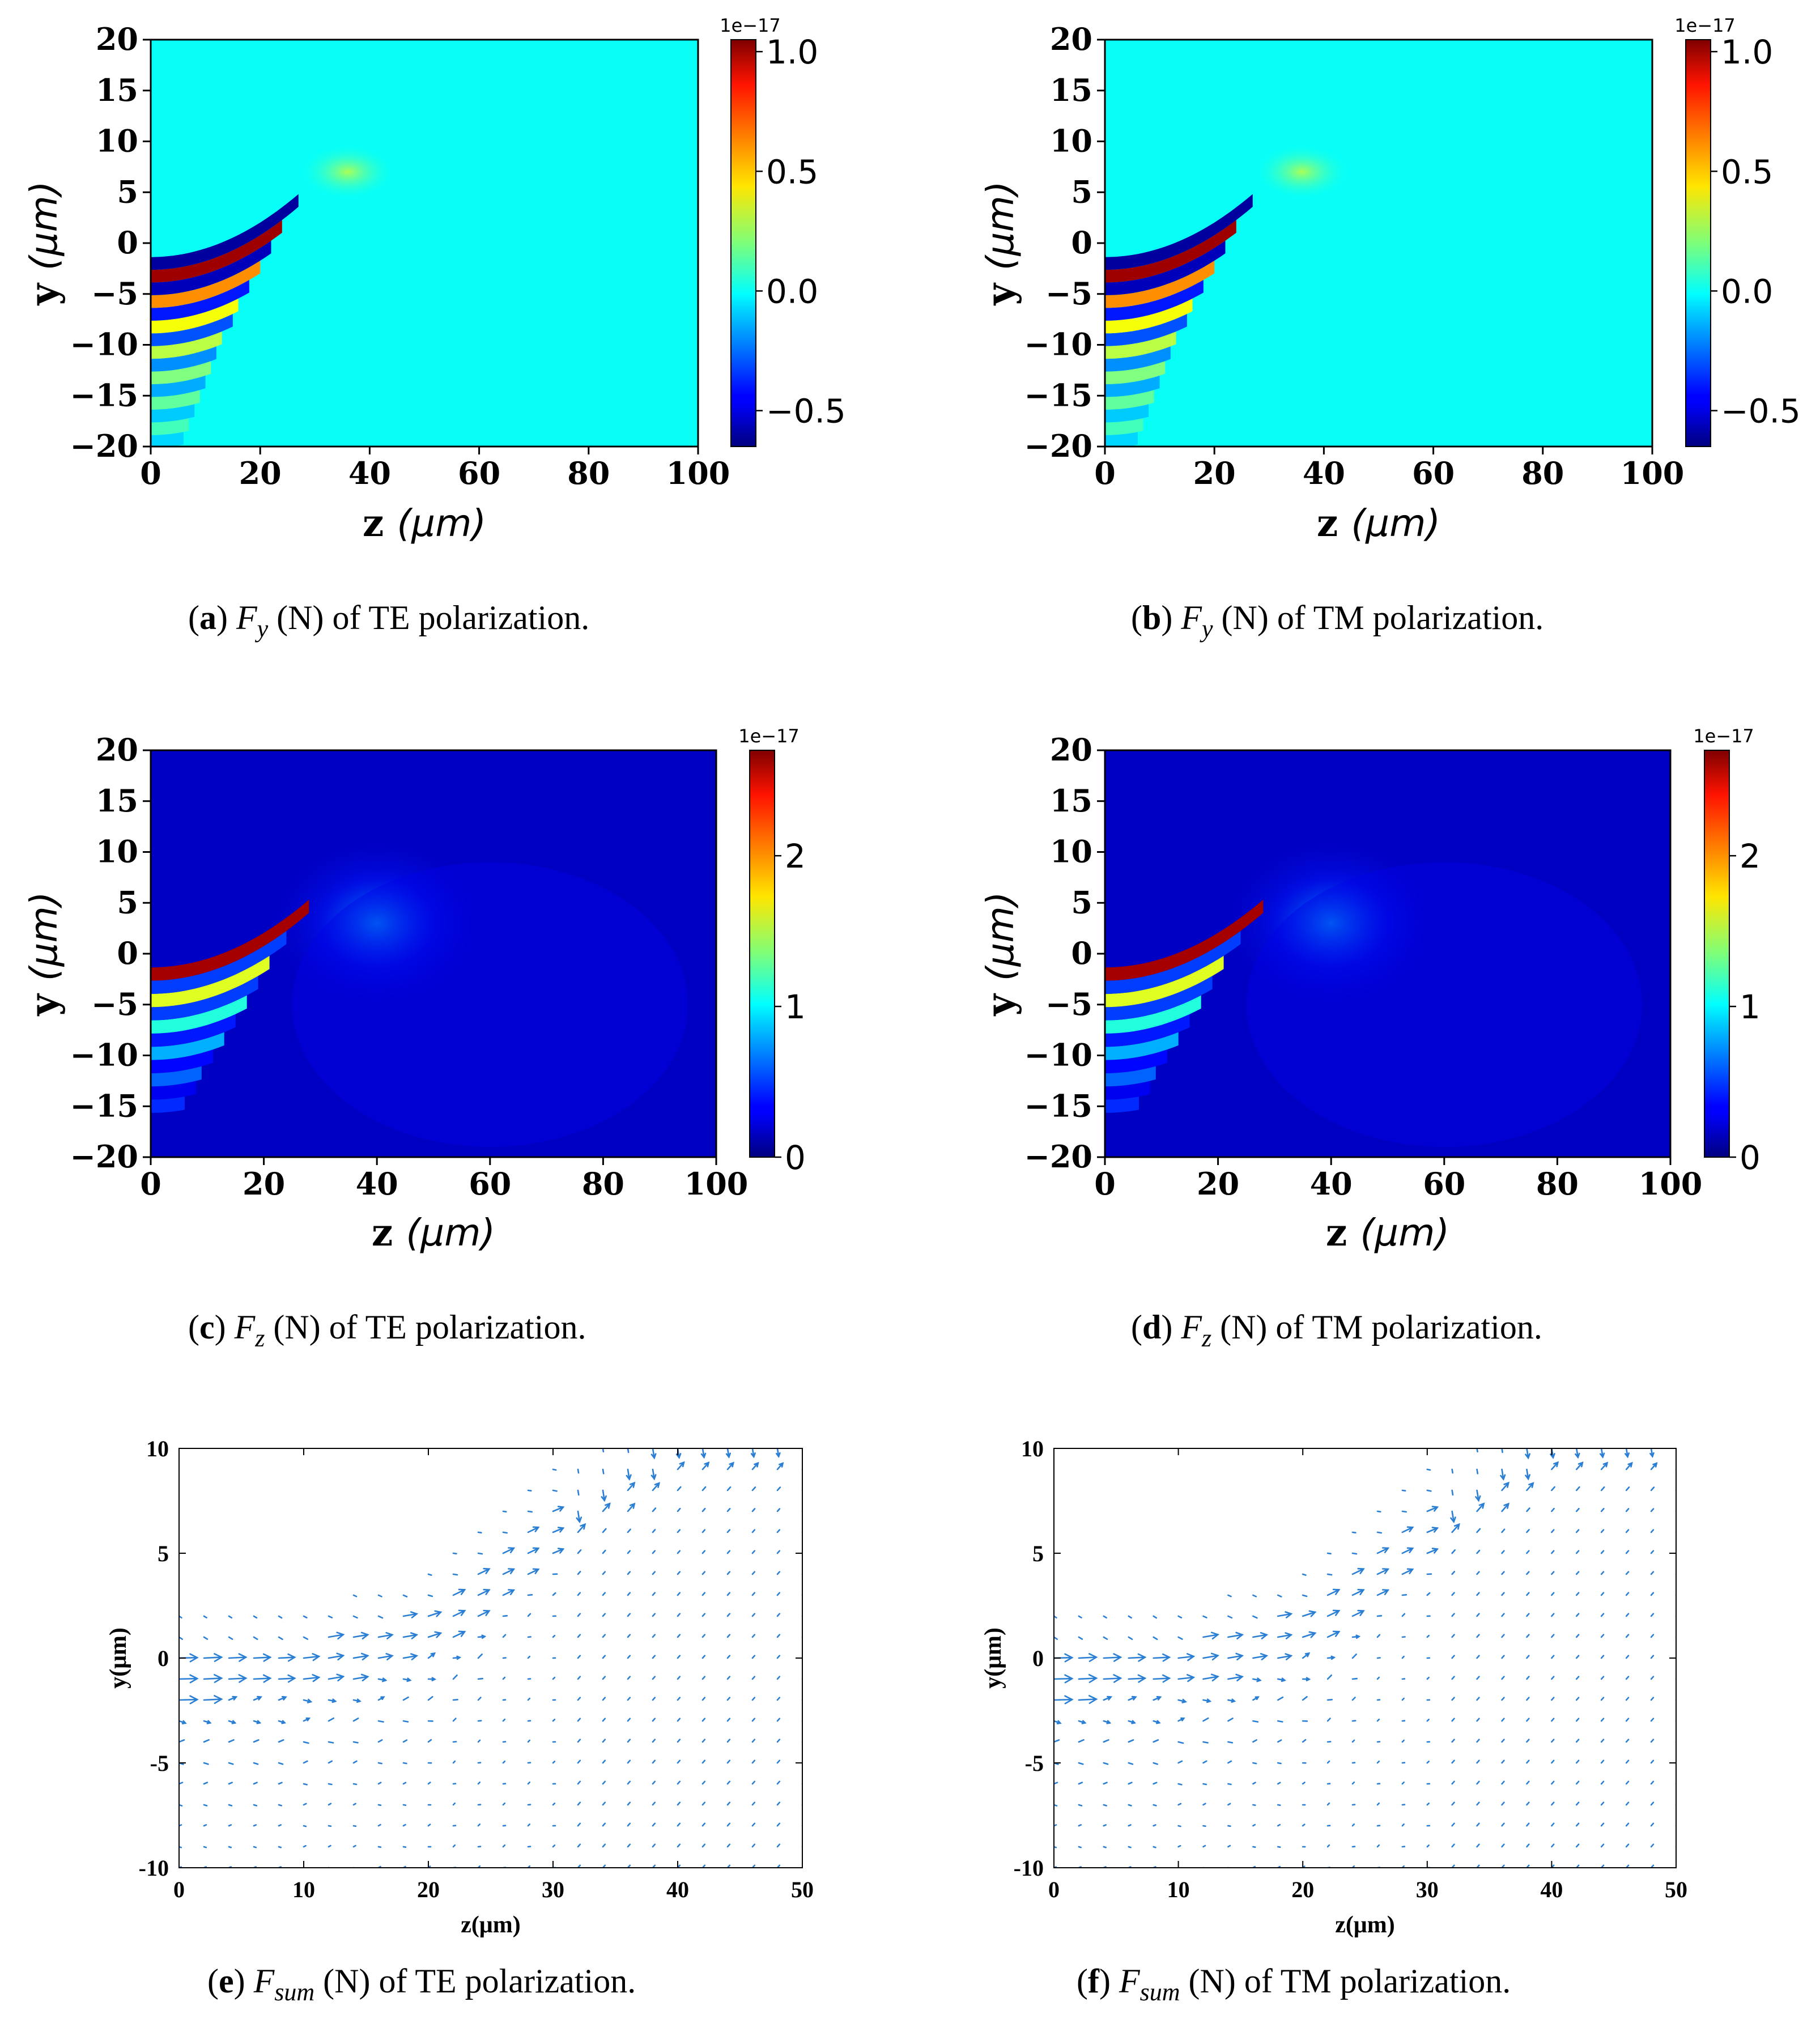 Image resolution: width=1820 pixels, height=2023 pixels. I want to click on y-tick-label: −20, so click(104, 1156).